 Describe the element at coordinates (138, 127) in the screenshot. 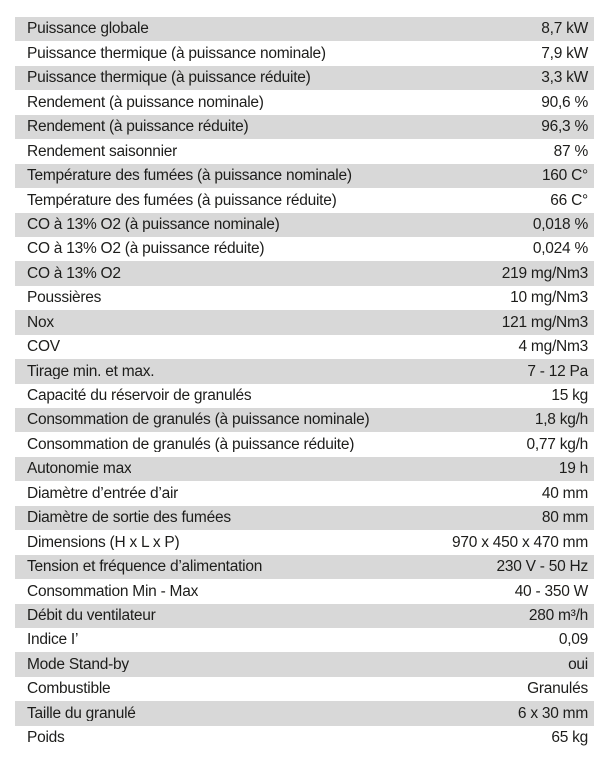

I see `spec-label: Rendement (à puissance réduite)` at that location.